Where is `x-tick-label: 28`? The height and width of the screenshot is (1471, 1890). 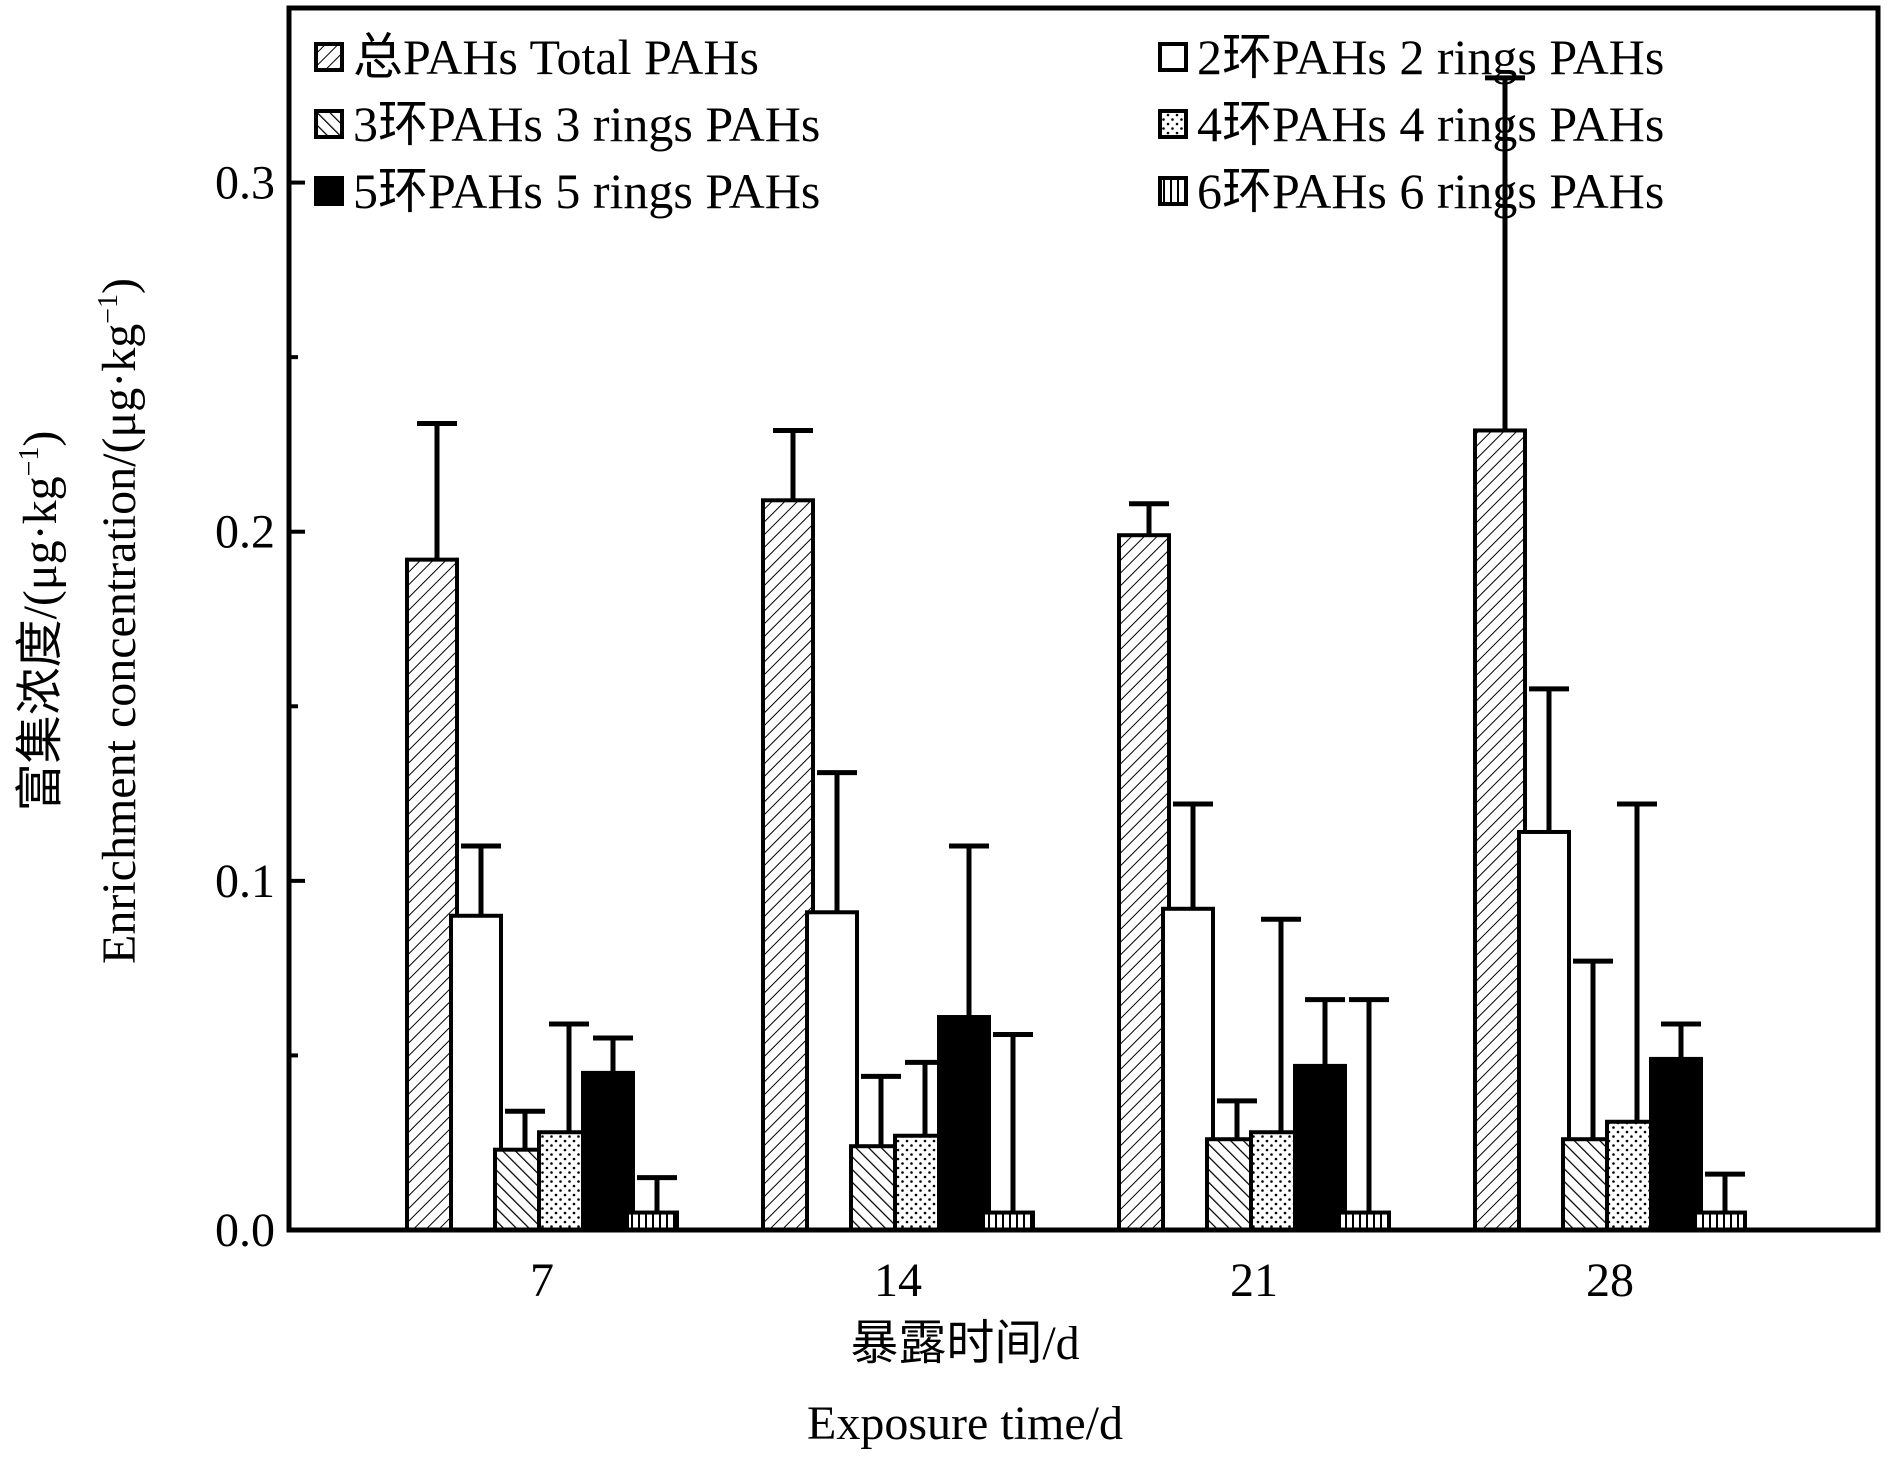
x-tick-label: 28 is located at coordinates (1610, 1280).